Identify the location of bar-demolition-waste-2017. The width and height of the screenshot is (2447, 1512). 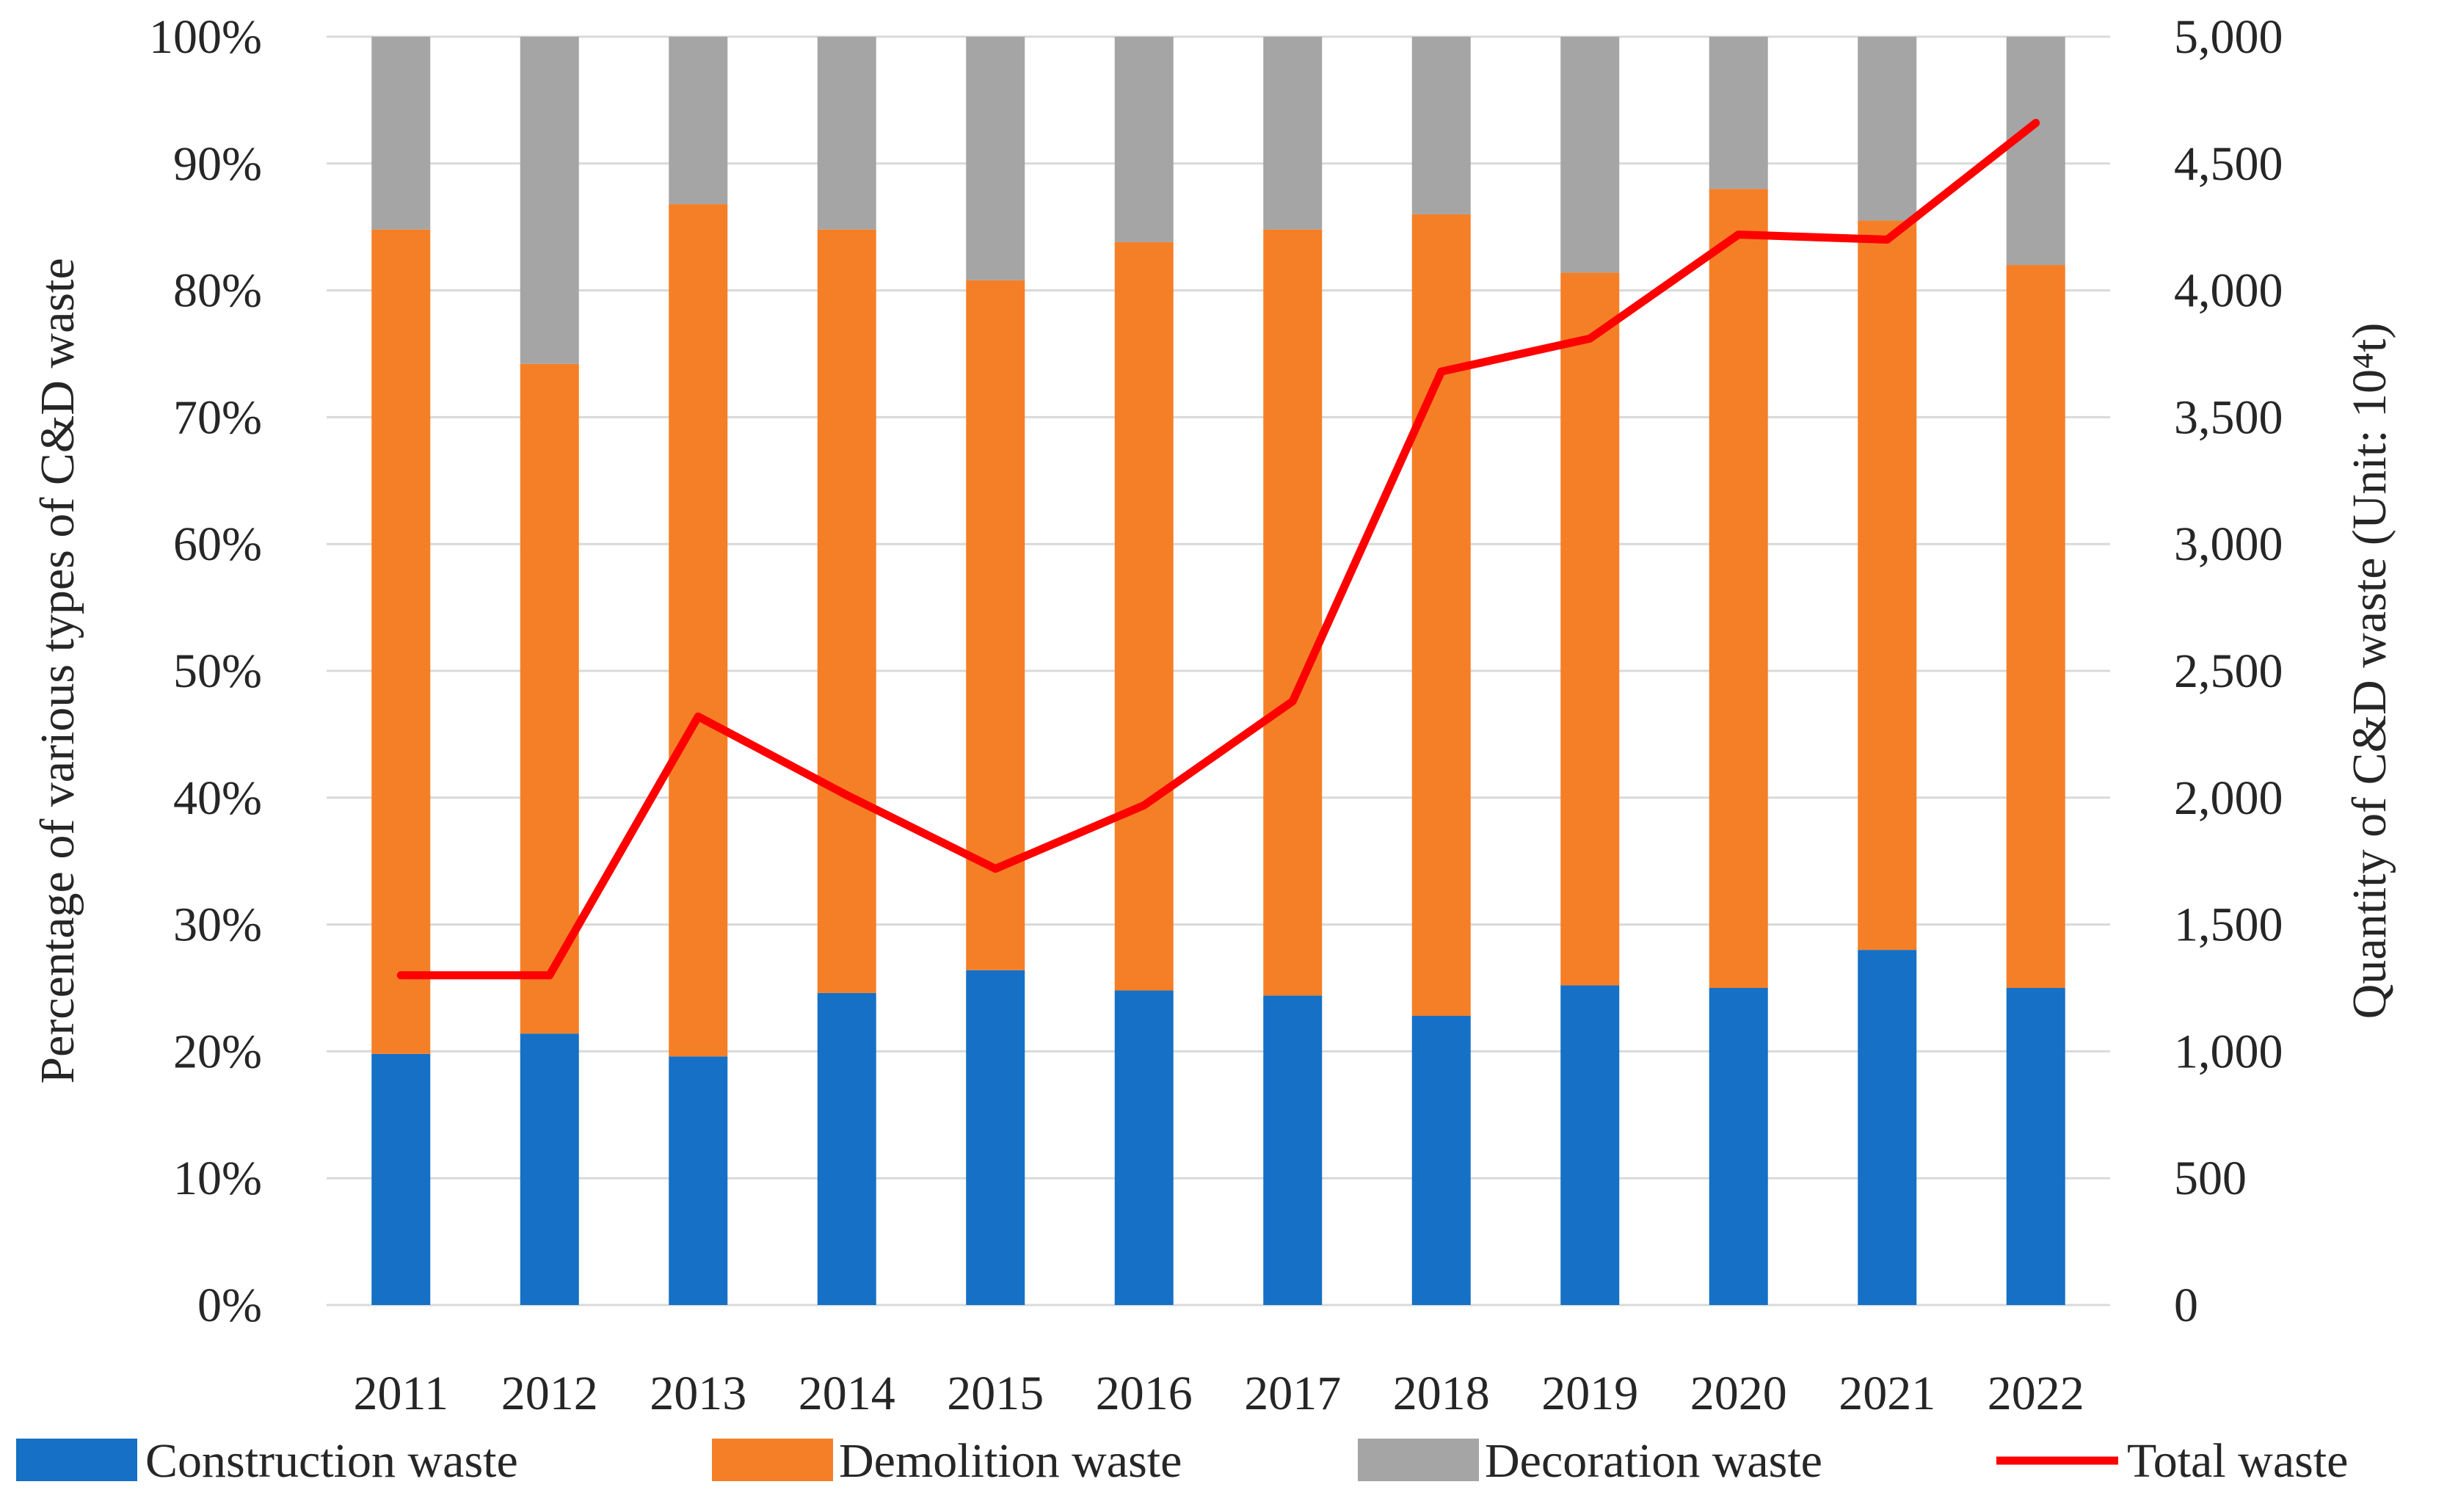
(1293, 612).